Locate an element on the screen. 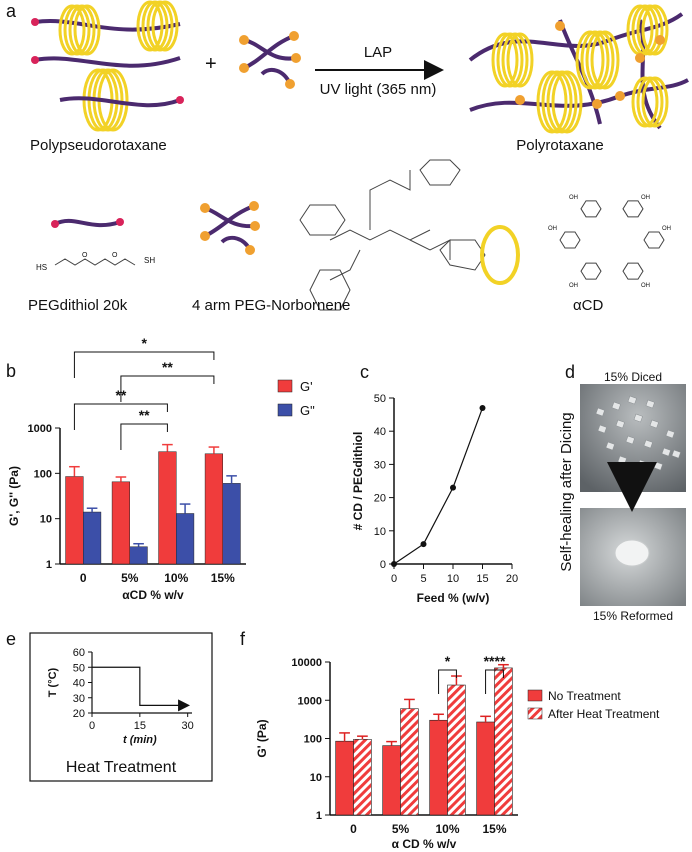 The width and height of the screenshot is (692, 852). x-axis-label: αCD % w/v is located at coordinates (153, 595).